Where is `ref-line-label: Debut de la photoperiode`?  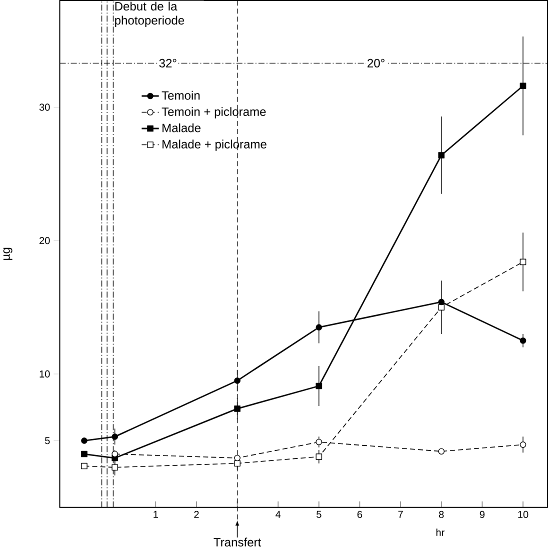 ref-line-label: Debut de la photoperiode is located at coordinates (149, 15).